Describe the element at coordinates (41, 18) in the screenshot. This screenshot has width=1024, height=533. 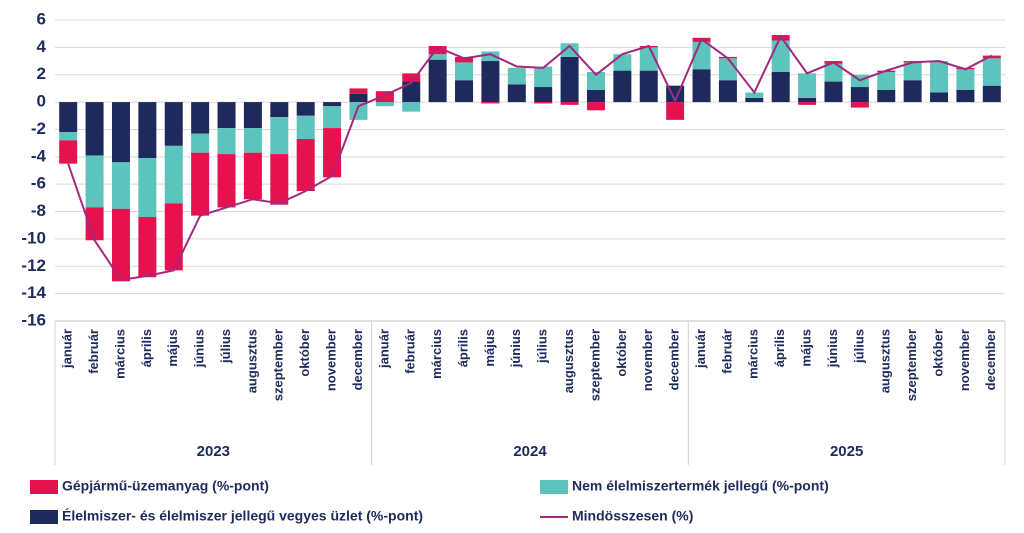
I see `y-tick-label: 6` at that location.